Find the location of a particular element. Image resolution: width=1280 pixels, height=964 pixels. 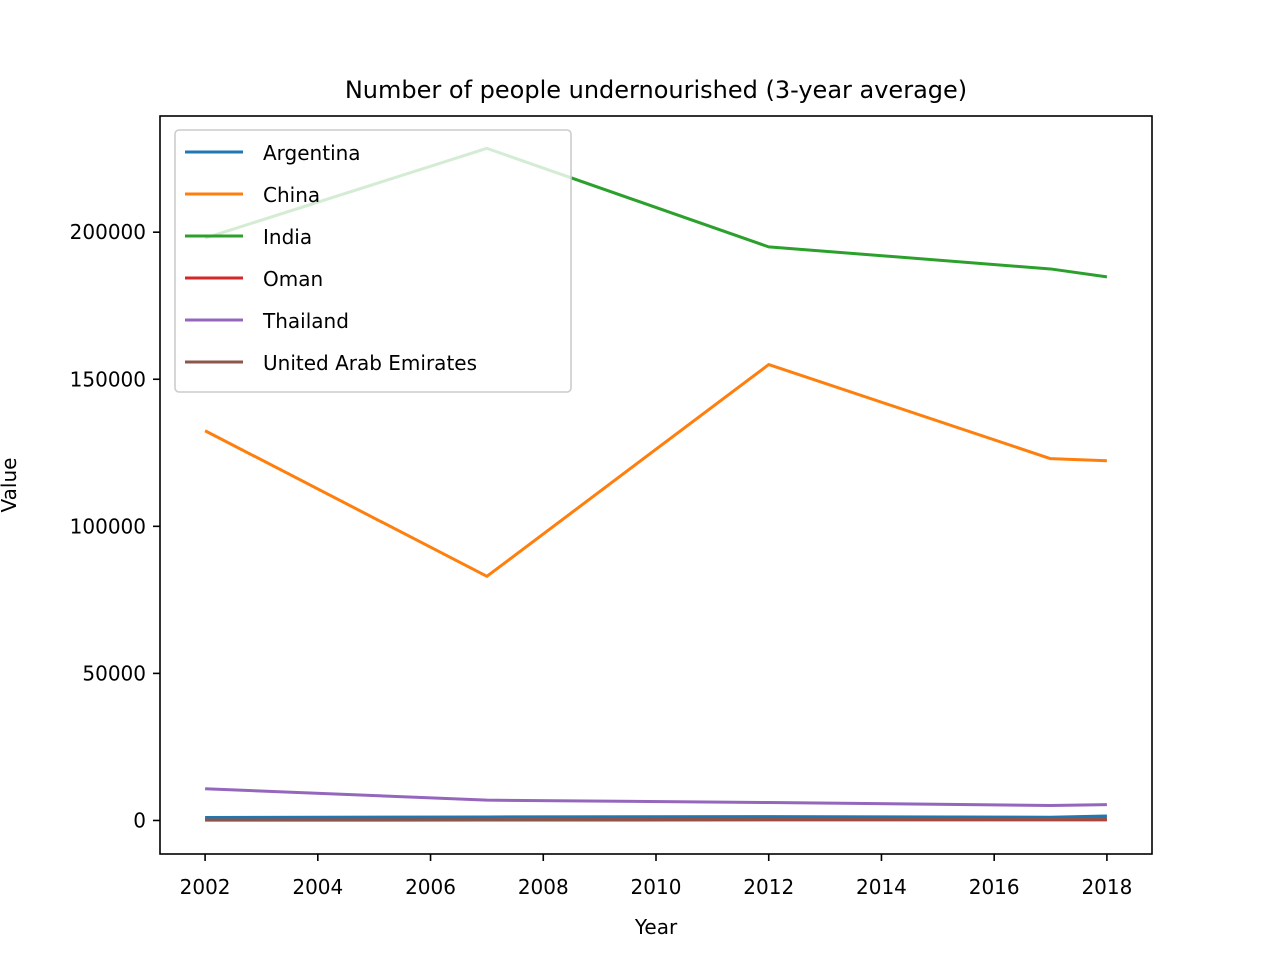

x-axis: 2002 2004 2006 2008 2010 2012 2014 2016 2018 is located at coordinates (656, 876).